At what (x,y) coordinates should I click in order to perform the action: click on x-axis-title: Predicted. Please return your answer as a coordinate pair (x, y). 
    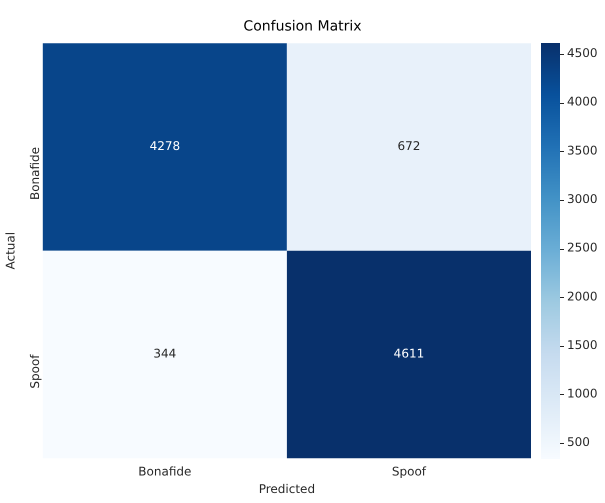
    Looking at the image, I should click on (287, 489).